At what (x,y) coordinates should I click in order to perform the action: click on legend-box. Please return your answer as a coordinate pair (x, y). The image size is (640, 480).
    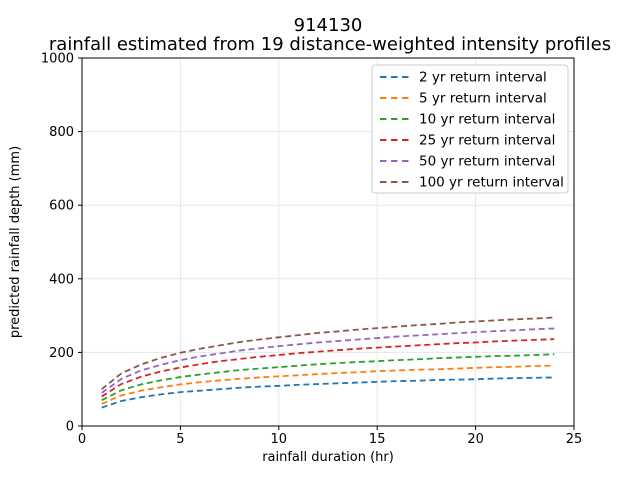
    Looking at the image, I should click on (470, 129).